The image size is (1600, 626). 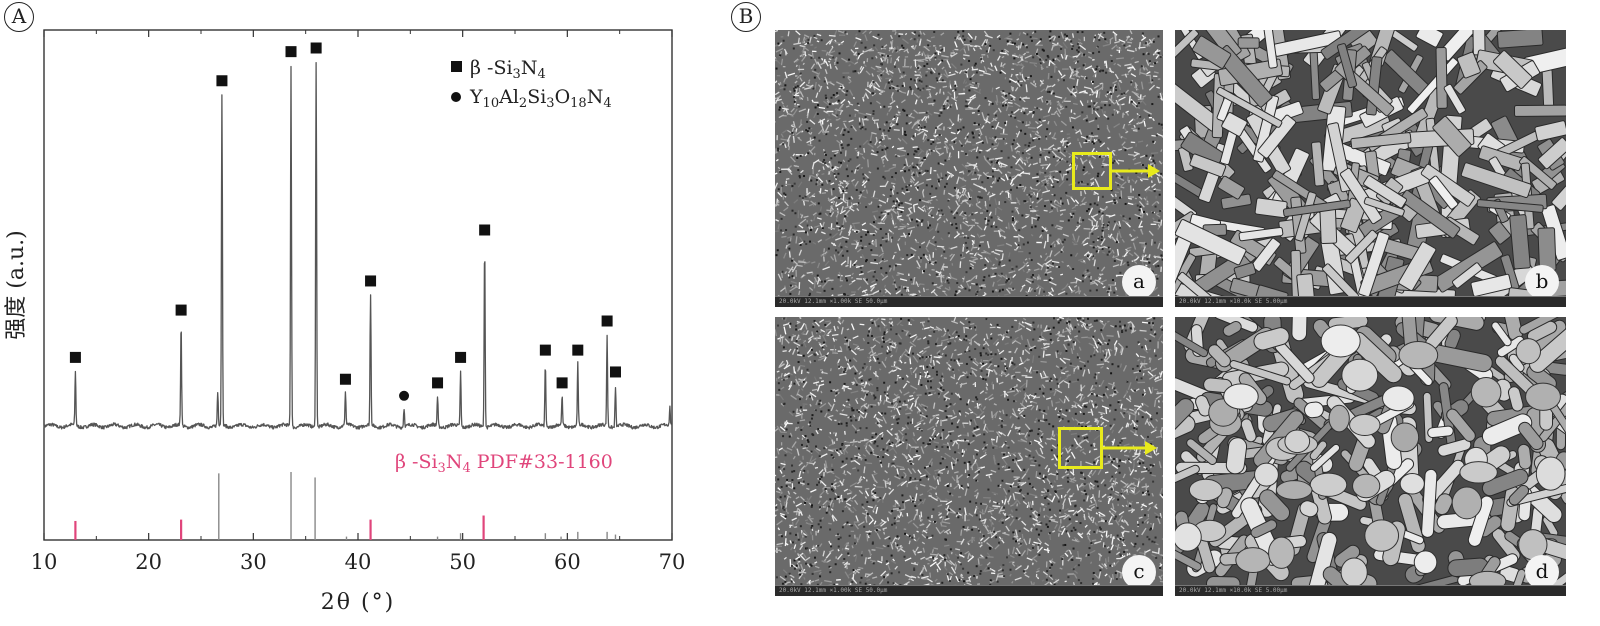 I want to click on sem-label: b, so click(x=1542, y=282).